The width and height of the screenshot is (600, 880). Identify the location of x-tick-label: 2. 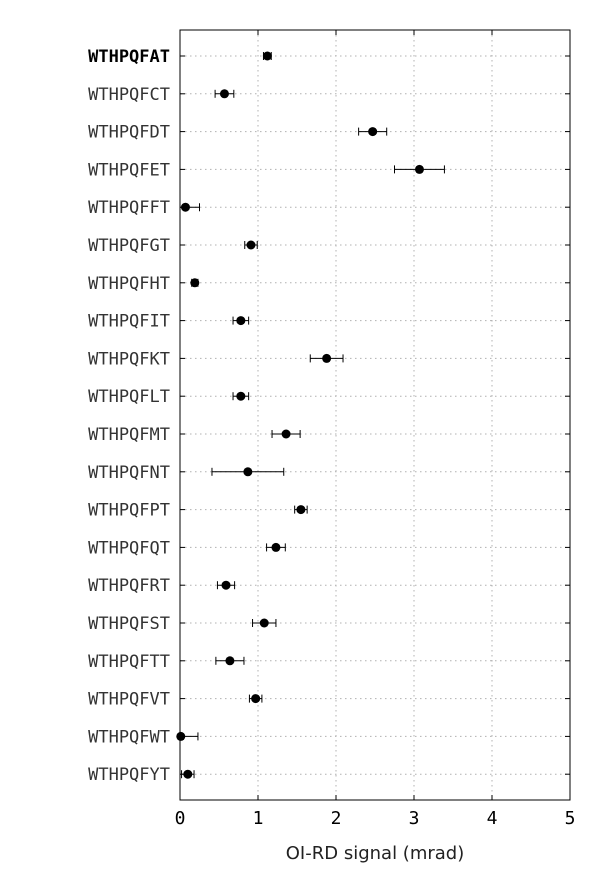
(336, 818).